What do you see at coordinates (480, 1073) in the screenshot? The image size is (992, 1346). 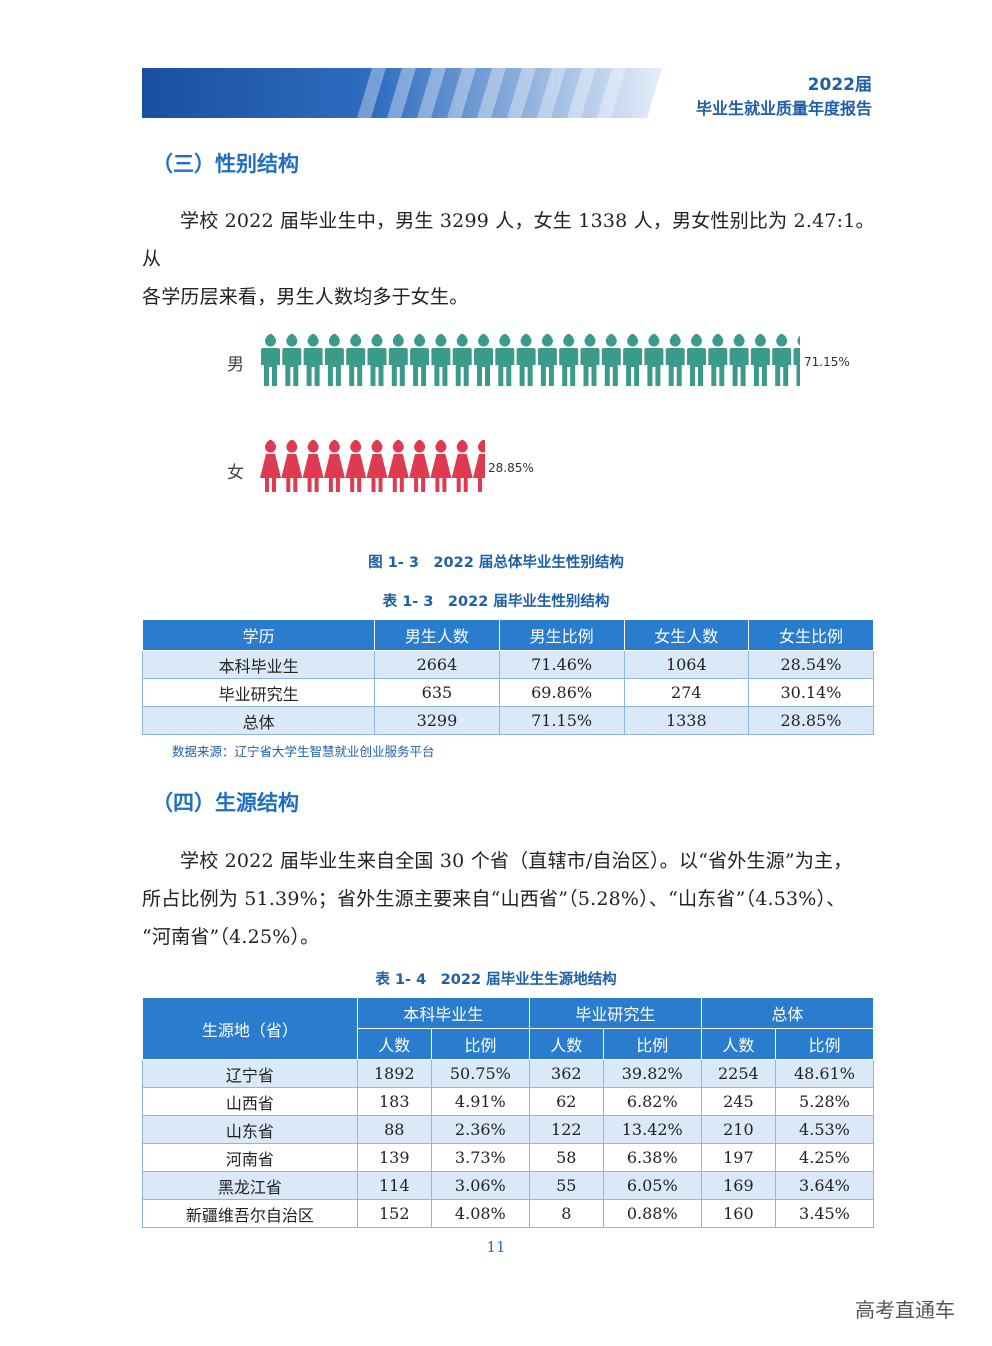 I see `cell: 50.75%` at bounding box center [480, 1073].